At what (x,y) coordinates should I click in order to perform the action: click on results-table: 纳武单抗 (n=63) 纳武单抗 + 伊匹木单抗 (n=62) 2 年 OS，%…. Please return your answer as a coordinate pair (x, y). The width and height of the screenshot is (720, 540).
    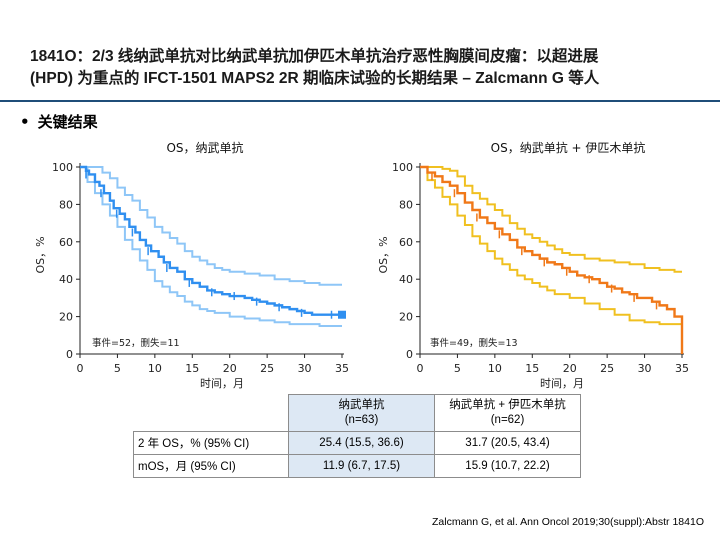
    Looking at the image, I should click on (357, 436).